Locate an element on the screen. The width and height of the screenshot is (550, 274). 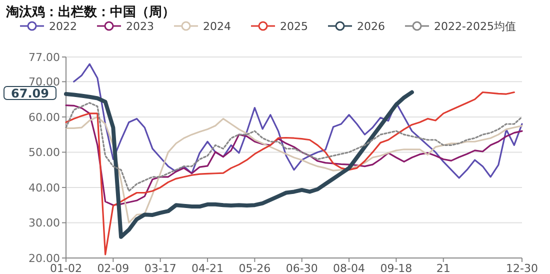
legend-label: 2022-2025均值 is located at coordinates (475, 26).